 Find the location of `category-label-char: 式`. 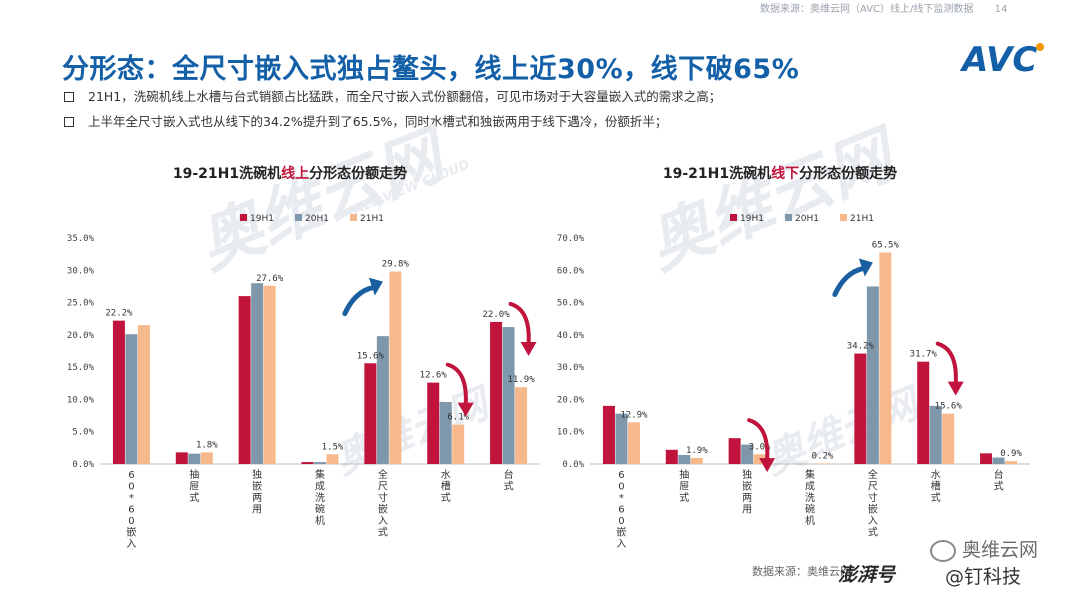

category-label-char: 式 is located at coordinates (936, 497).